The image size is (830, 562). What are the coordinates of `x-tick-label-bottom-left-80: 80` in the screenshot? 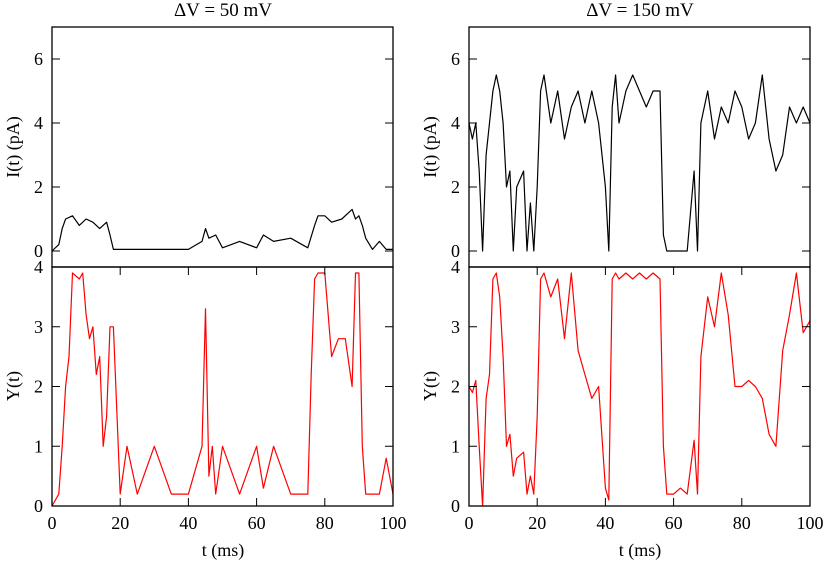 It's located at (325, 523).